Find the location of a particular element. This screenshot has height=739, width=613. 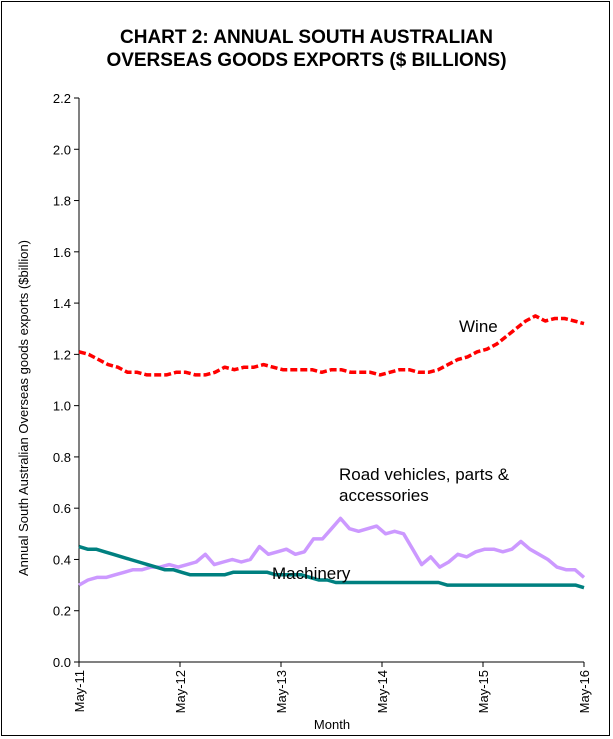

road-vehicles-series-label-line-1: Road vehicles, parts & is located at coordinates (424, 474).